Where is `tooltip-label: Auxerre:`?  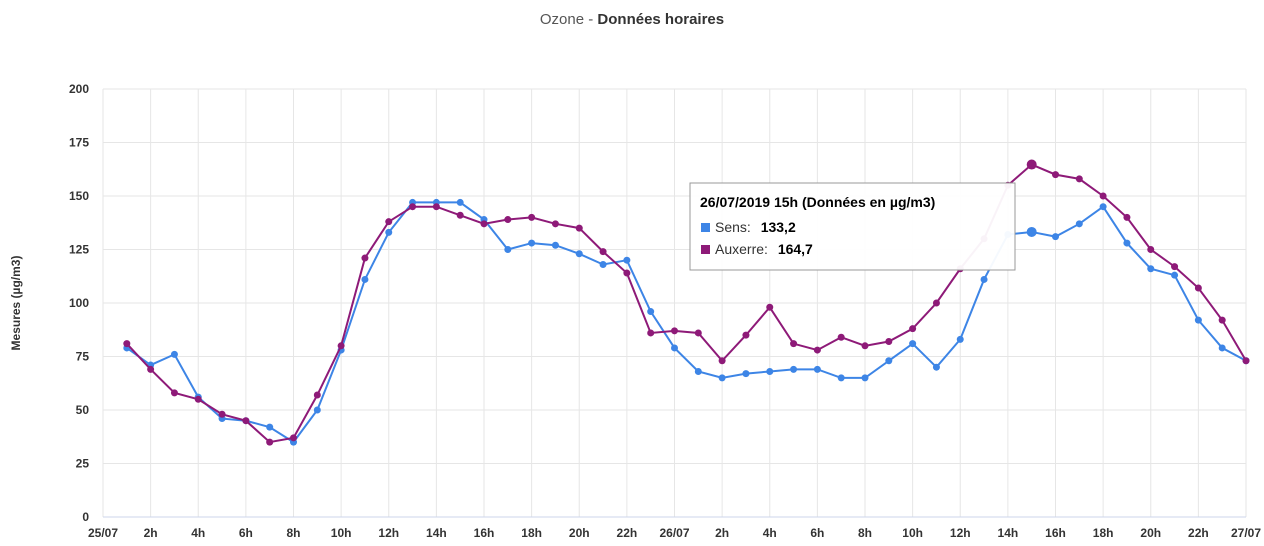 tooltip-label: Auxerre: is located at coordinates (741, 249).